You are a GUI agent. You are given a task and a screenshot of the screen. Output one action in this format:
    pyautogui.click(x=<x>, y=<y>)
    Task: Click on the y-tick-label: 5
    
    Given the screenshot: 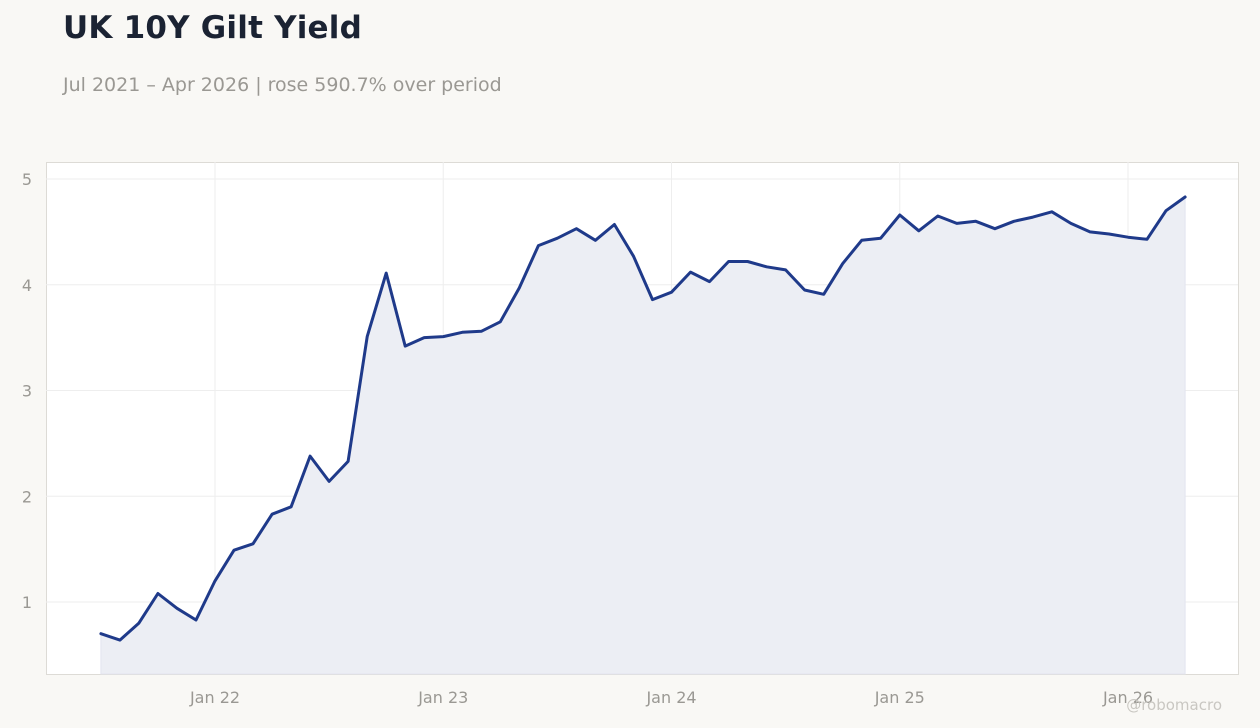 What is the action you would take?
    pyautogui.click(x=27, y=179)
    